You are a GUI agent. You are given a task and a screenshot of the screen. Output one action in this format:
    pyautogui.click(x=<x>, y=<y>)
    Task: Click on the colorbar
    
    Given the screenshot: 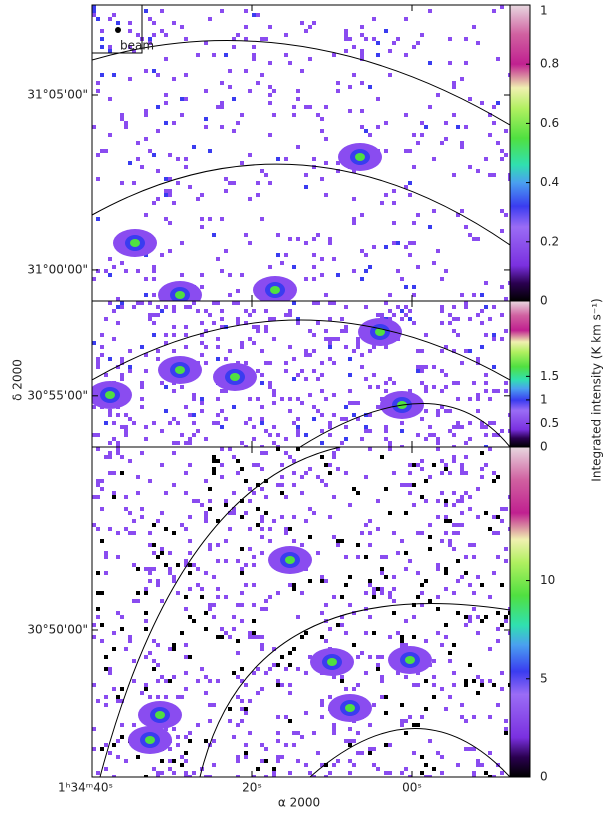 What is the action you would take?
    pyautogui.click(x=520, y=153)
    